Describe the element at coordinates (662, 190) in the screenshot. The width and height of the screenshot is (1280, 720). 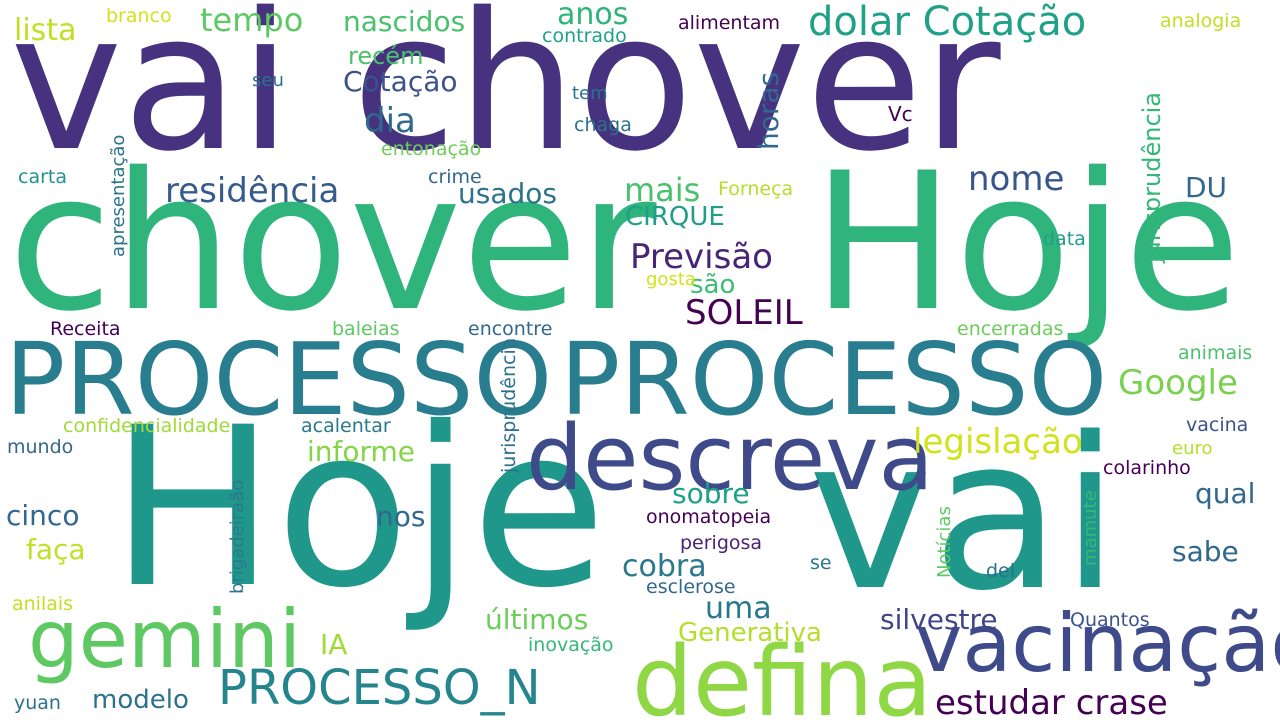
I see `cloud-word: mais` at that location.